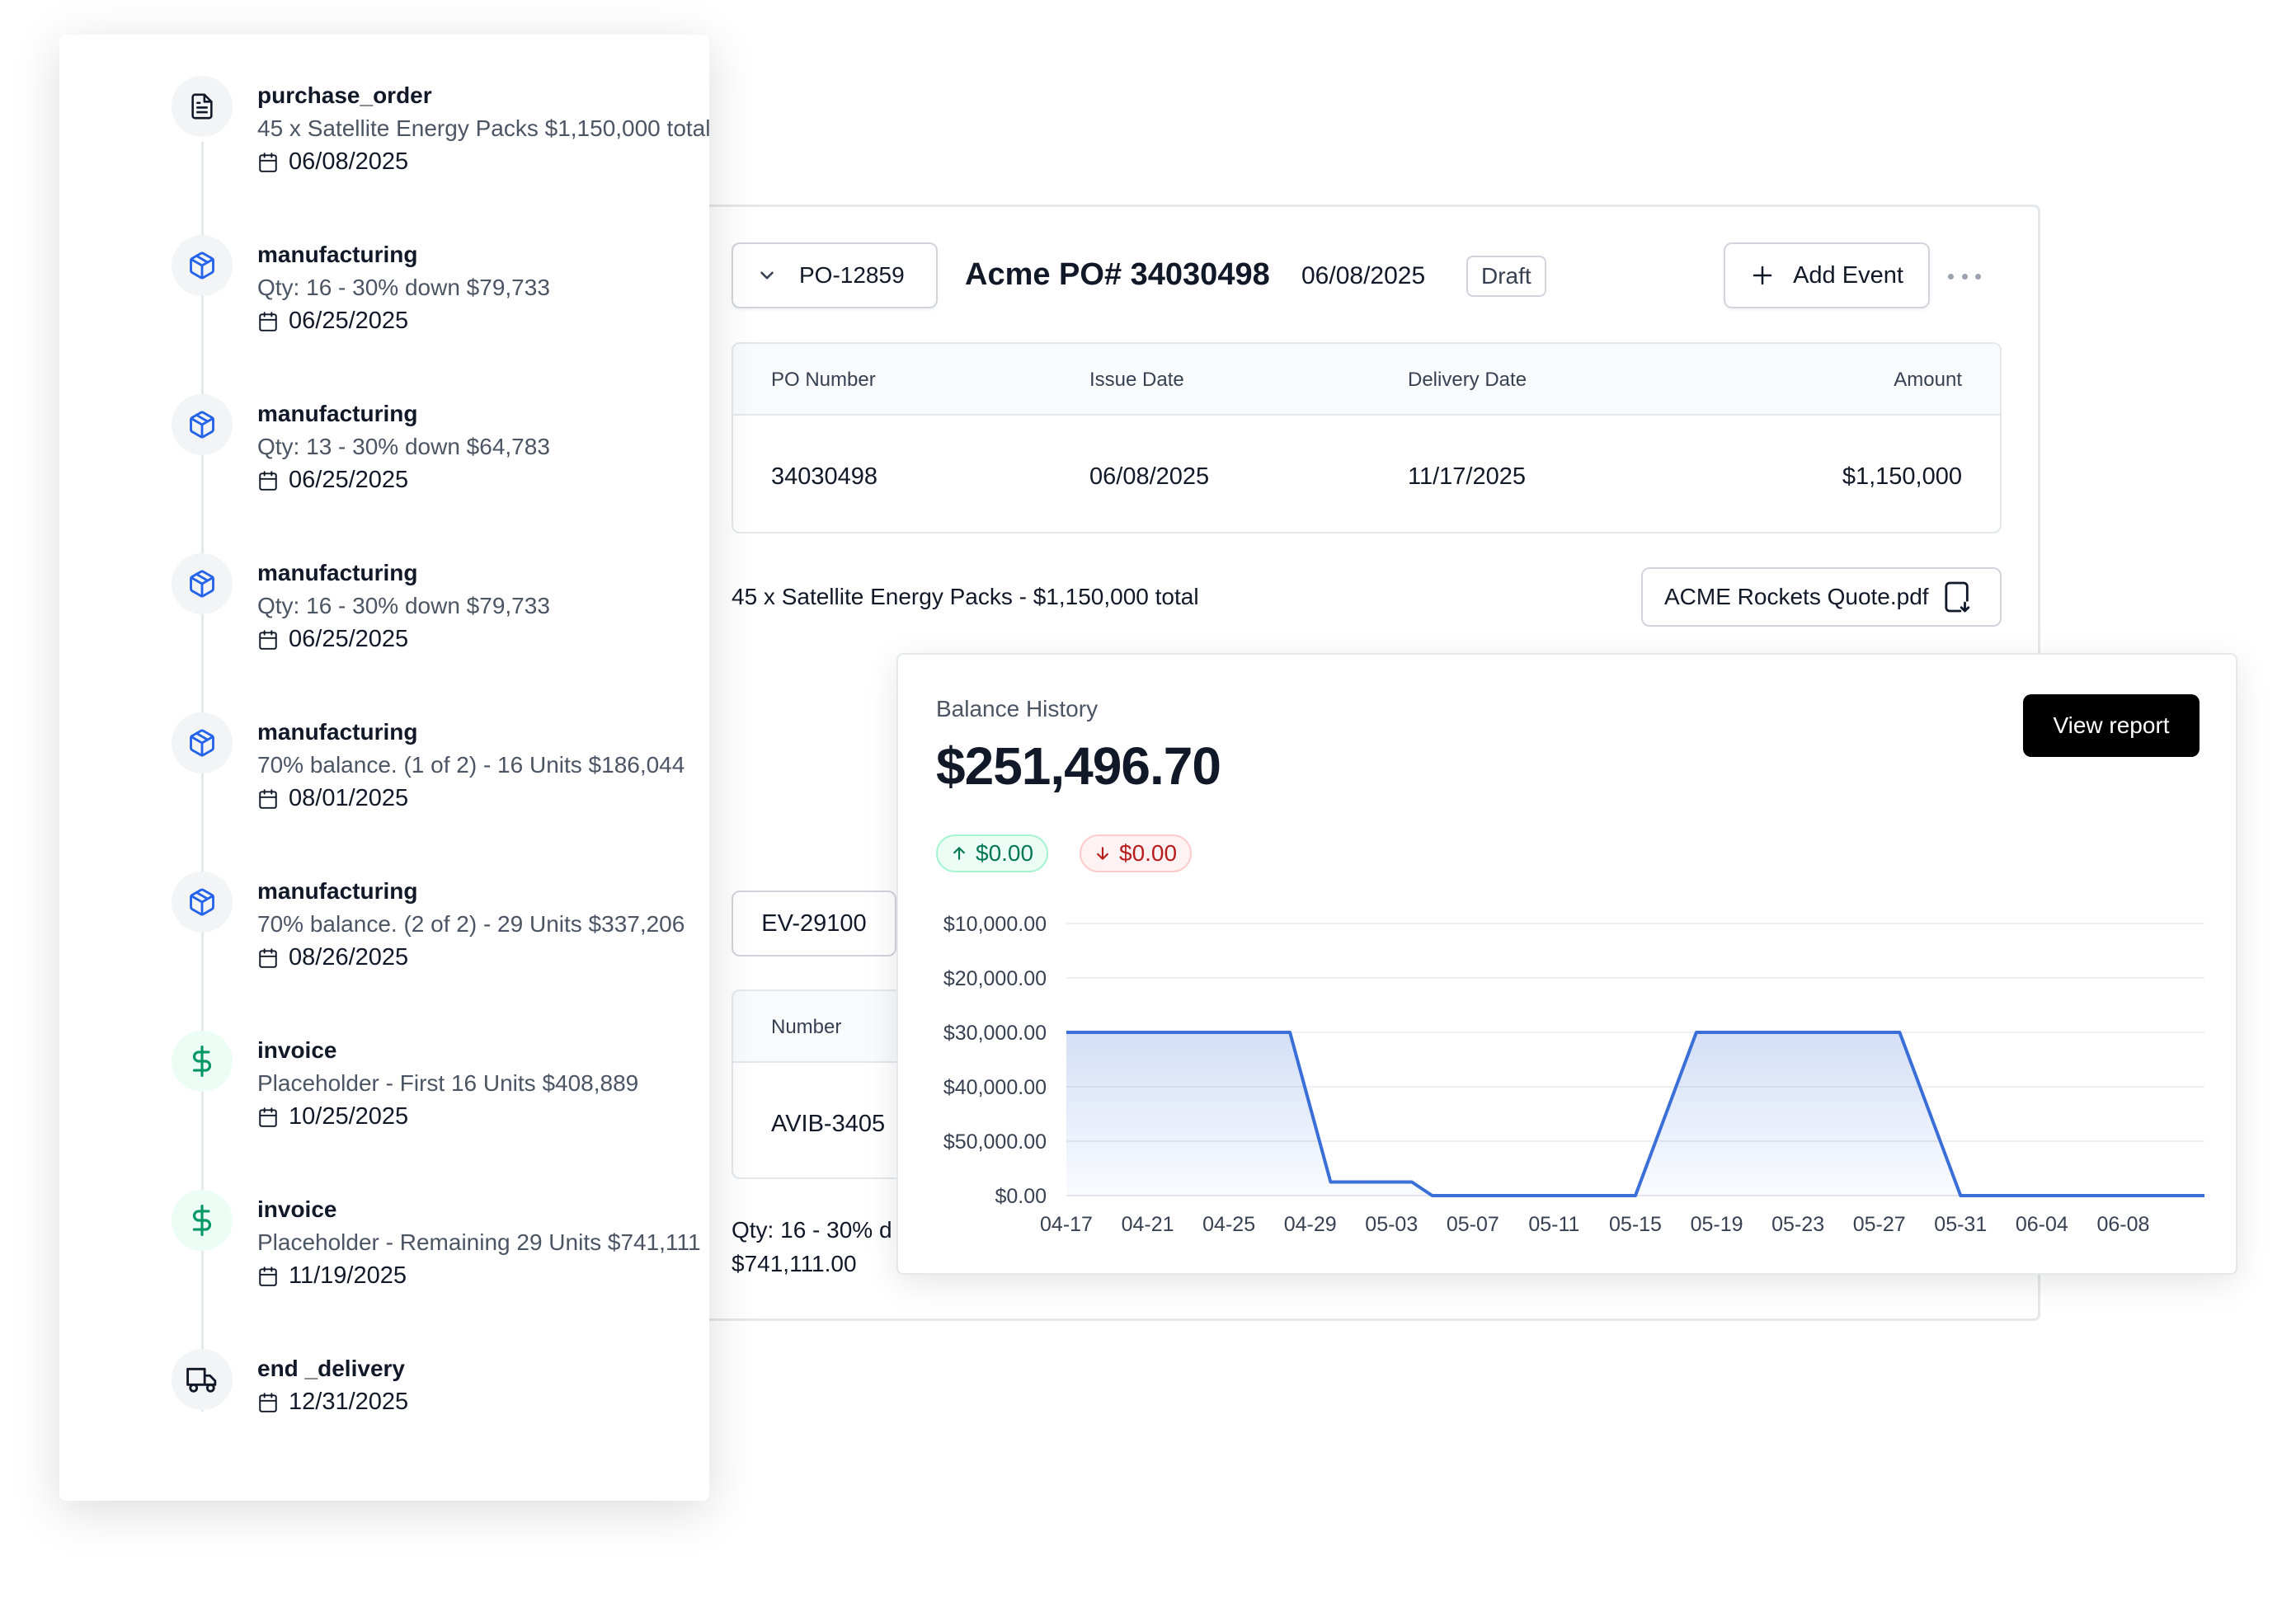 The height and width of the screenshot is (1598, 2296). I want to click on po-select-dropdown: PO-12859, so click(835, 275).